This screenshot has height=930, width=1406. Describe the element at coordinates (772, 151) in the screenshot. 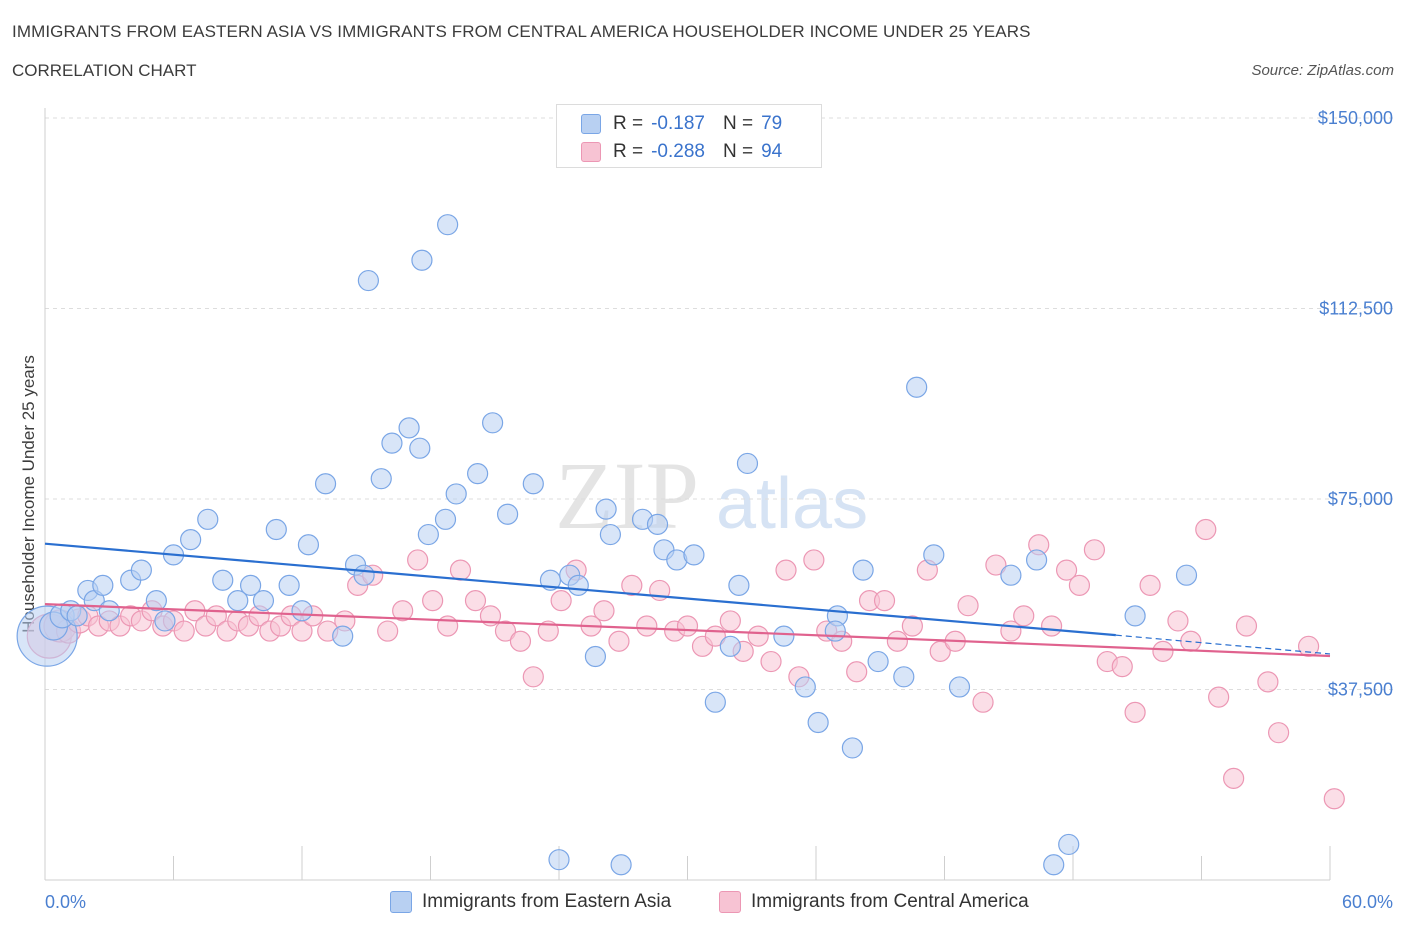

I see `legend-n-value: 94` at that location.